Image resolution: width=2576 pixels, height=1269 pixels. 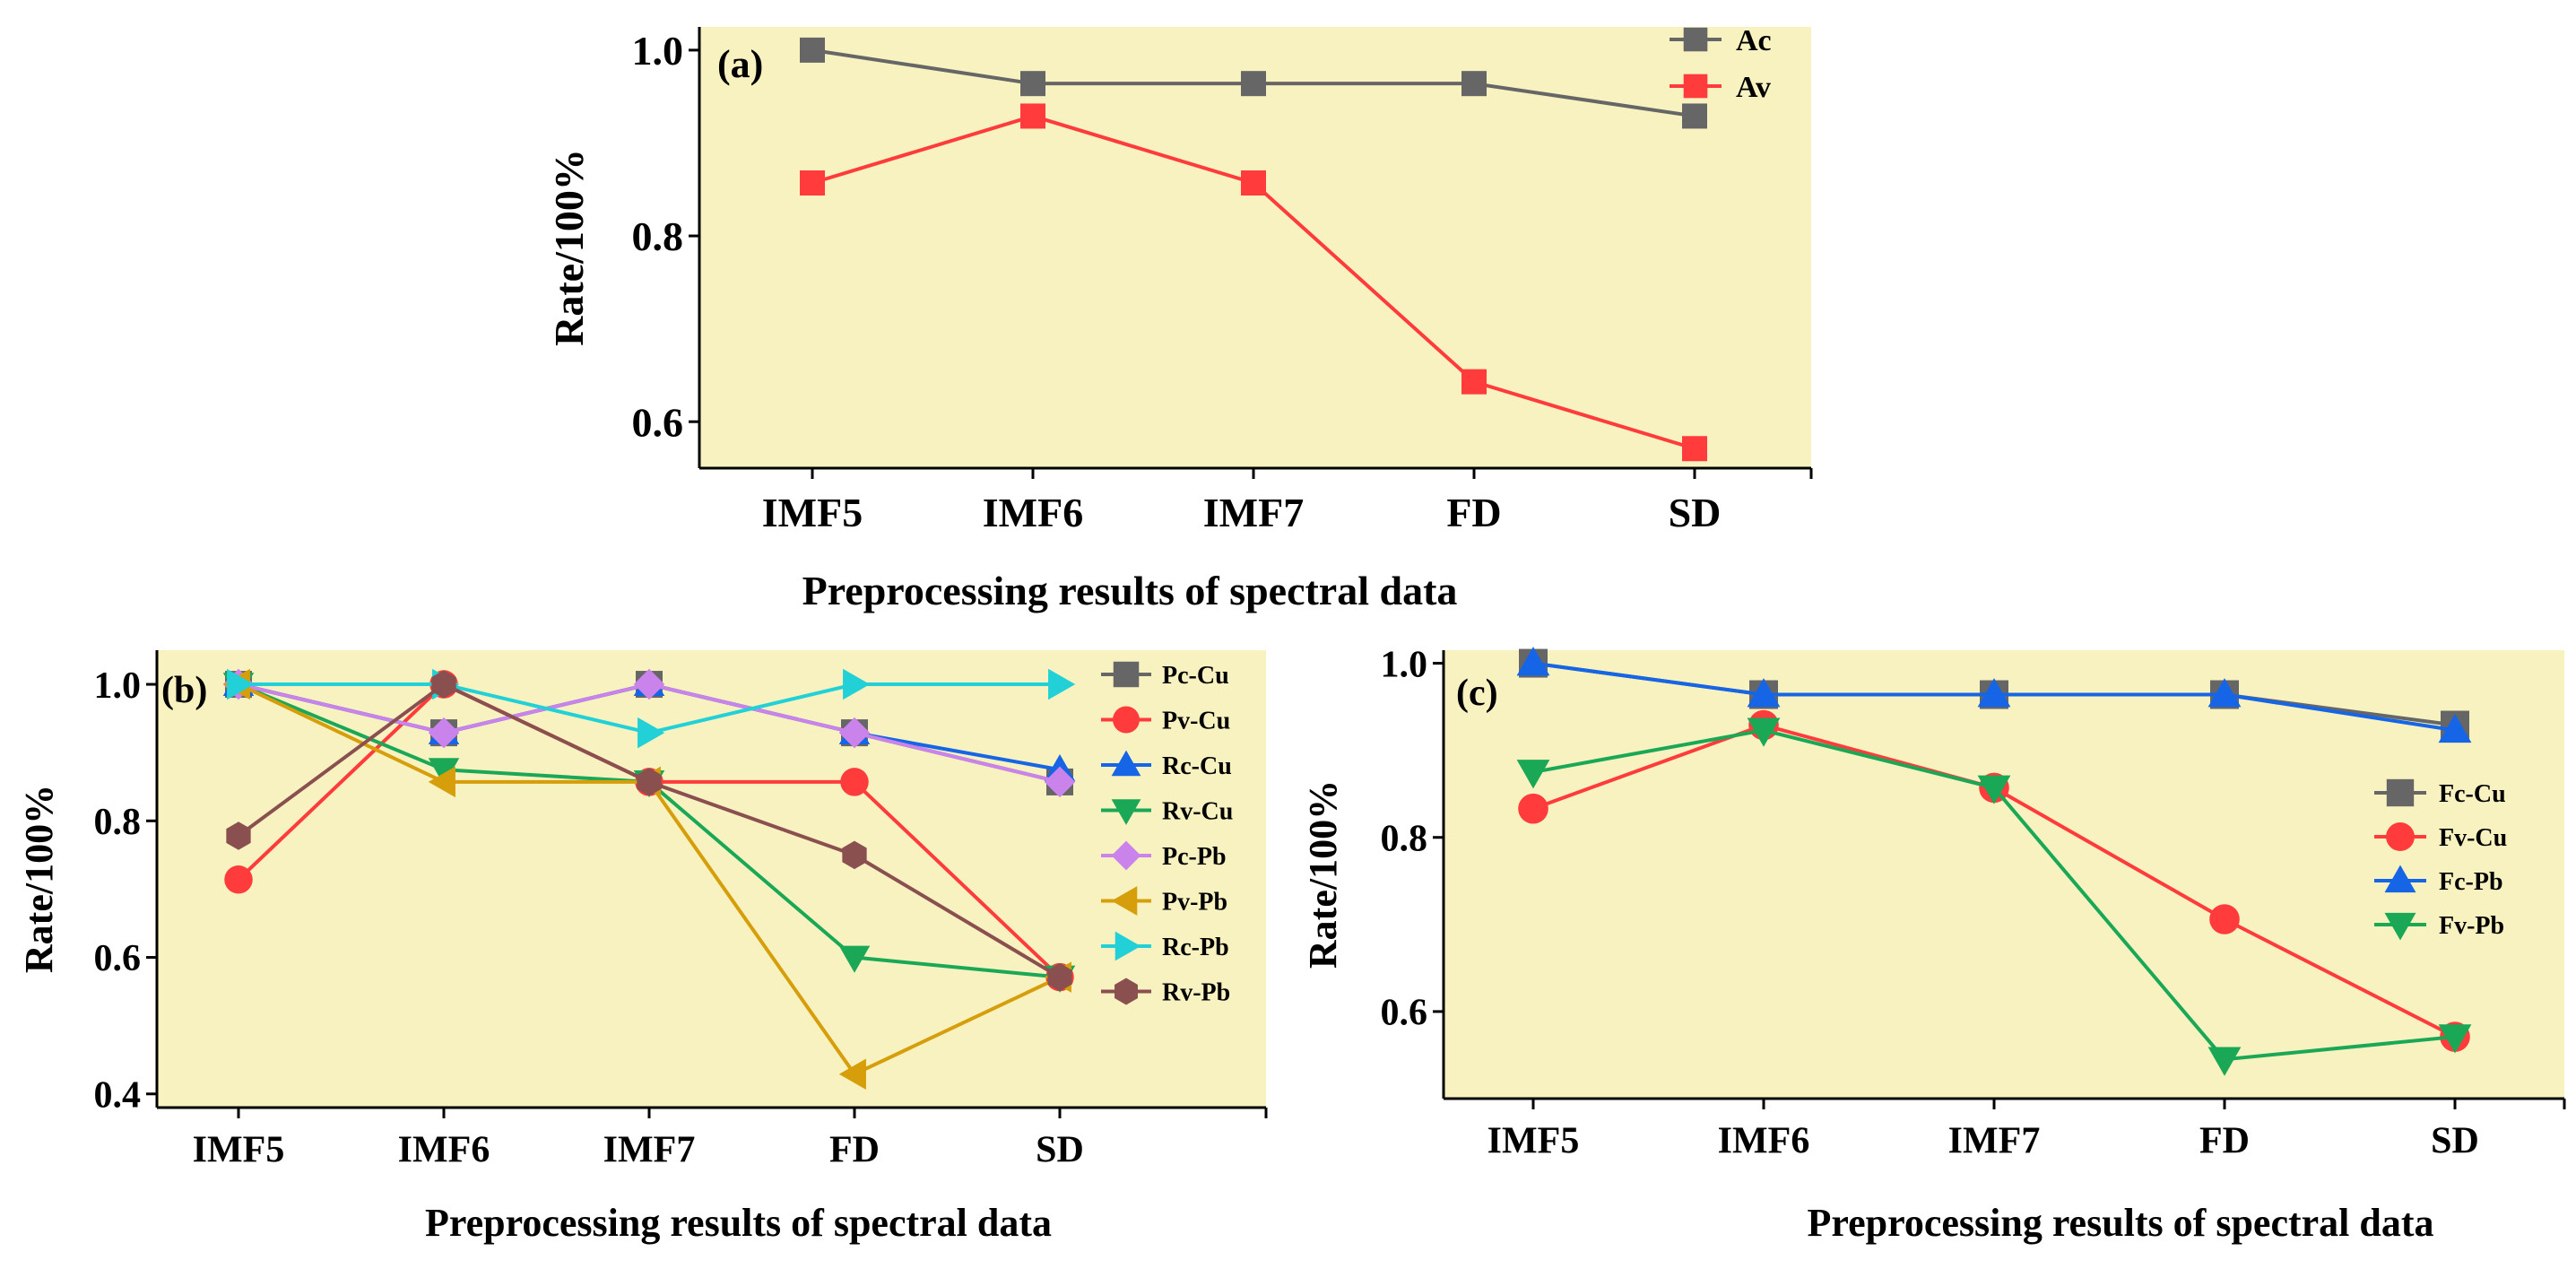 What do you see at coordinates (2440, 859) in the screenshot?
I see `legend: Fc-Cu Fv-Cu Fc-Pb Fv-Pb` at bounding box center [2440, 859].